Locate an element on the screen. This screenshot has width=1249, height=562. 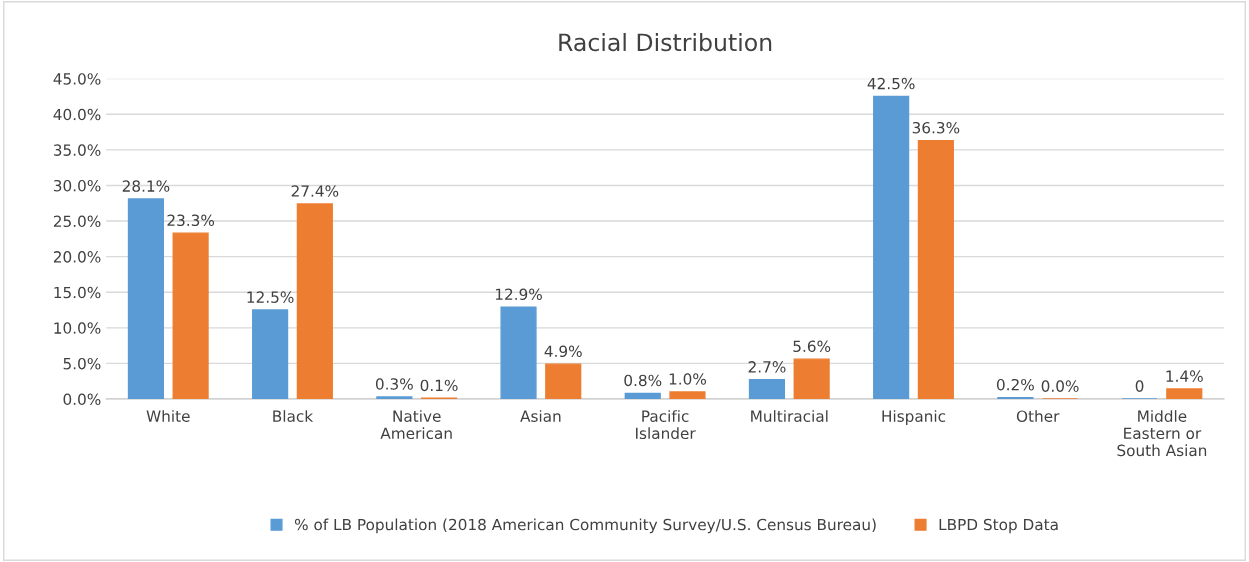
data-label: 28.1% is located at coordinates (146, 186).